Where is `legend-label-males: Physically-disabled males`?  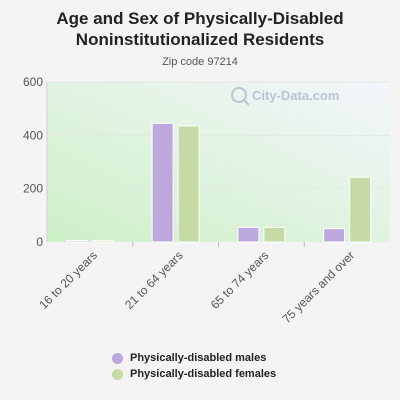
legend-label-males: Physically-disabled males is located at coordinates (198, 358).